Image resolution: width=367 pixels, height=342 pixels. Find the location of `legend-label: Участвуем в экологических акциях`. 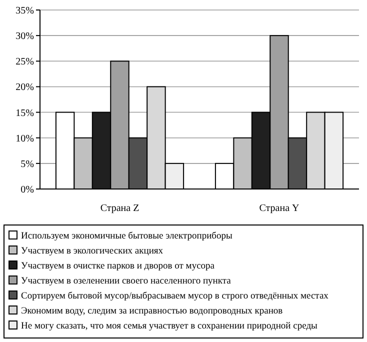

legend-label: Участвуем в экологических акциях is located at coordinates (92, 251).